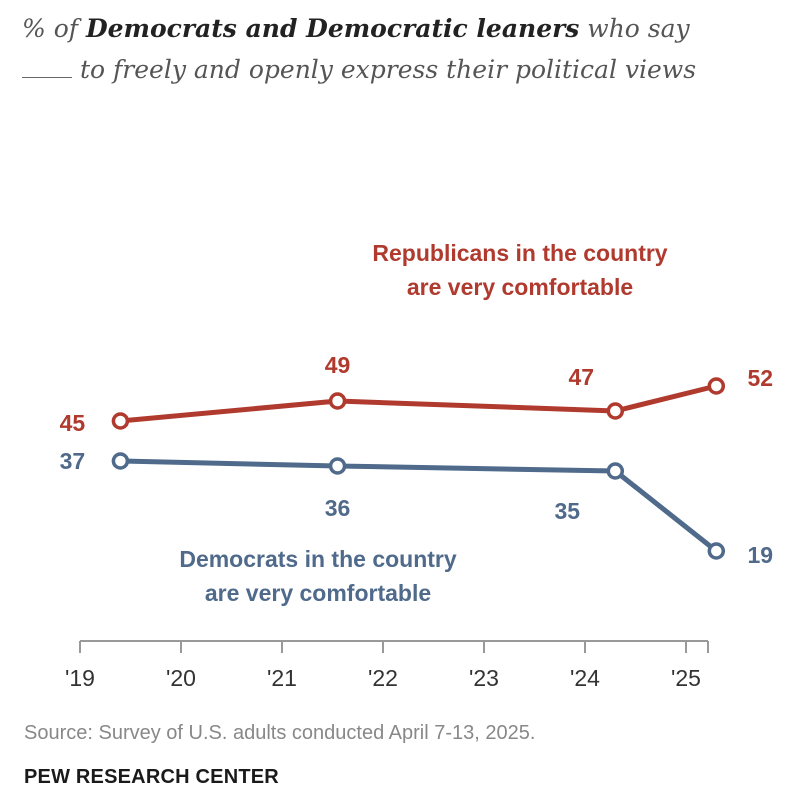  What do you see at coordinates (54, 28) in the screenshot?
I see `title-prefix: % of` at bounding box center [54, 28].